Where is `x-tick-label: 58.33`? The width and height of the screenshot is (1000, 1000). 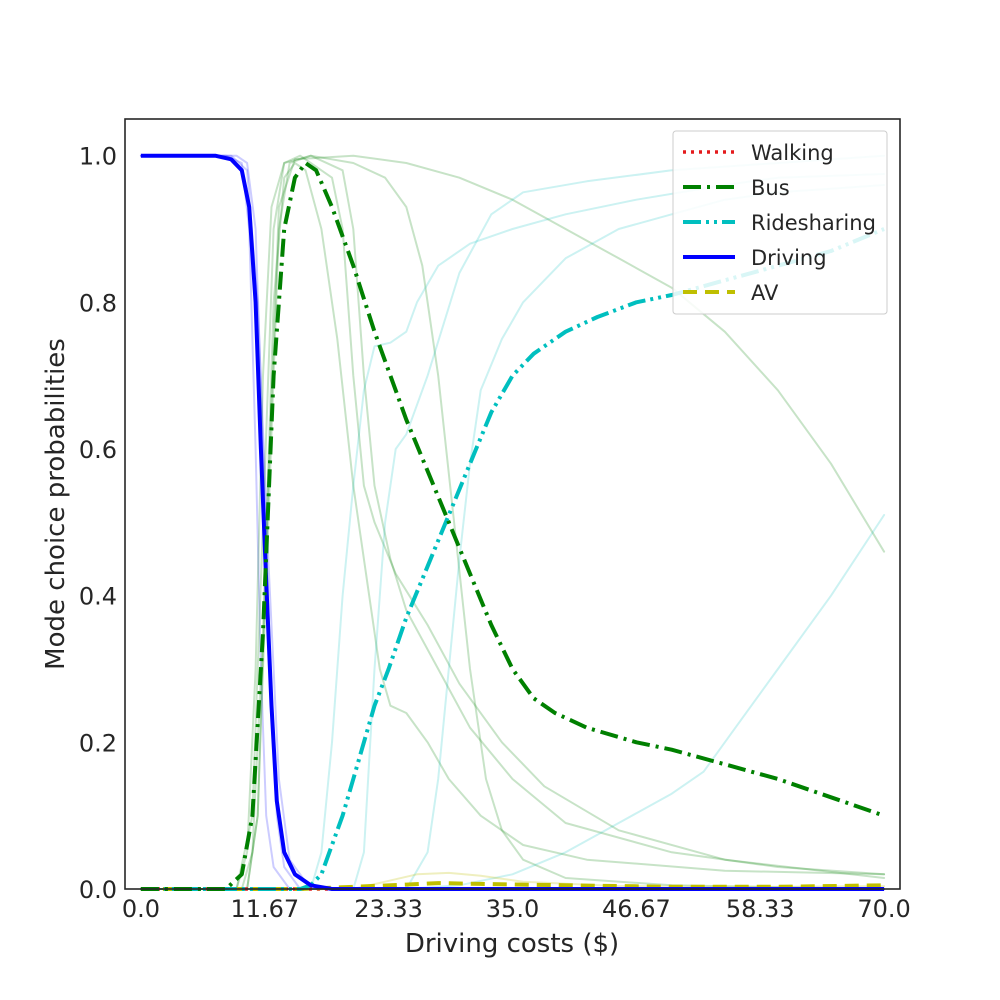
x-tick-label: 58.33 is located at coordinates (760, 909).